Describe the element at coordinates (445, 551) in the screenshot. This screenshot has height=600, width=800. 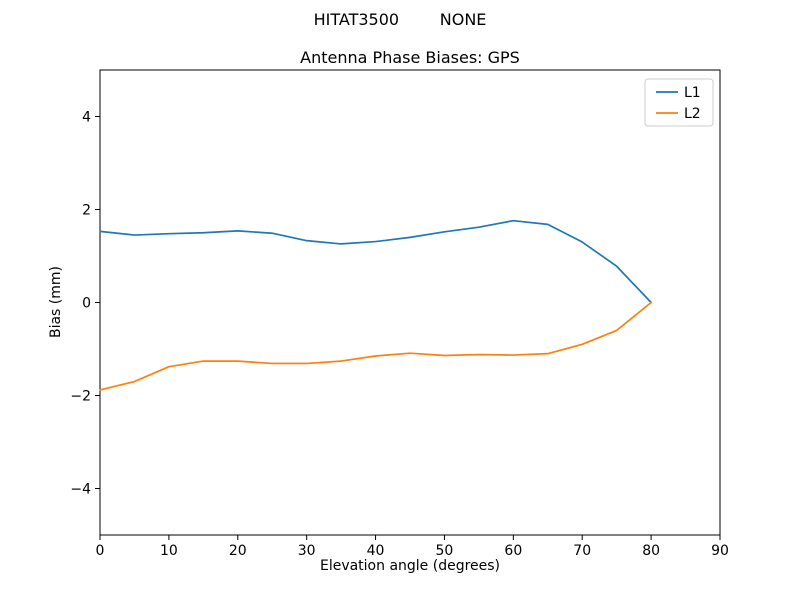
I see `x-tick-label: 50` at that location.